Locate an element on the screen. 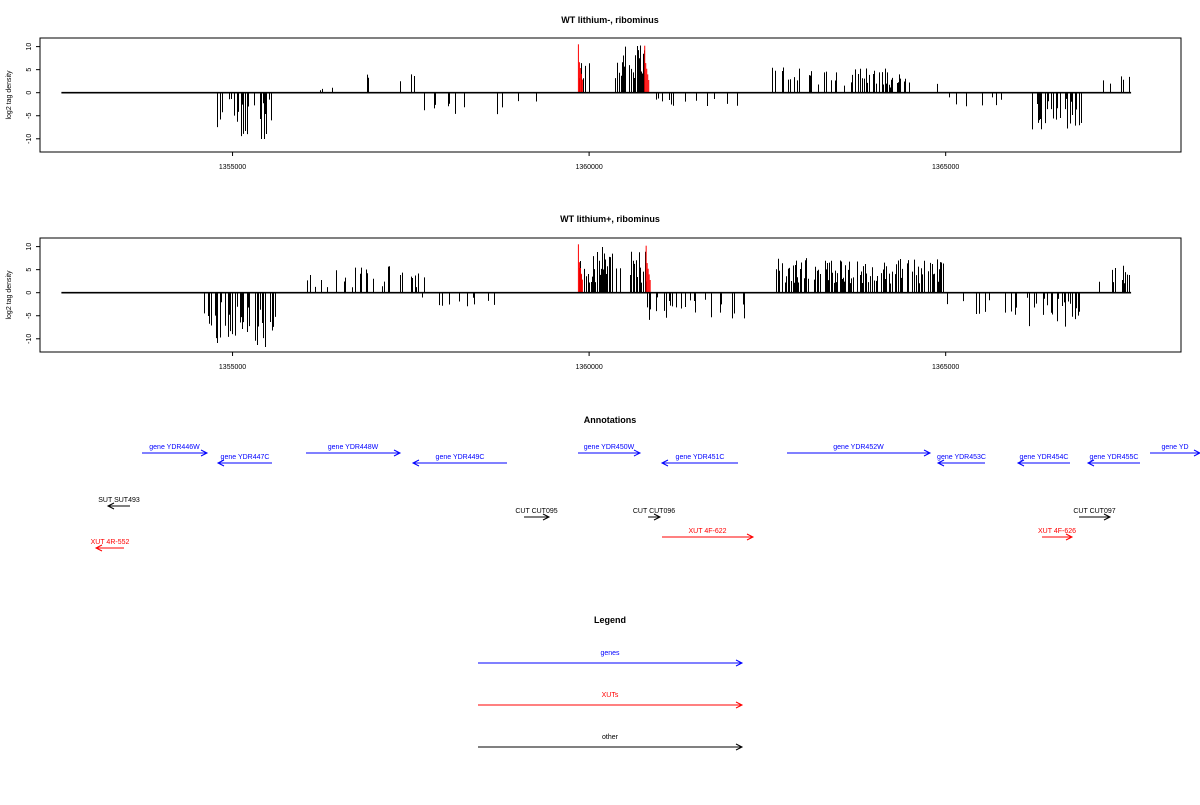 The image size is (1200, 805). legend-label: genes is located at coordinates (610, 653).